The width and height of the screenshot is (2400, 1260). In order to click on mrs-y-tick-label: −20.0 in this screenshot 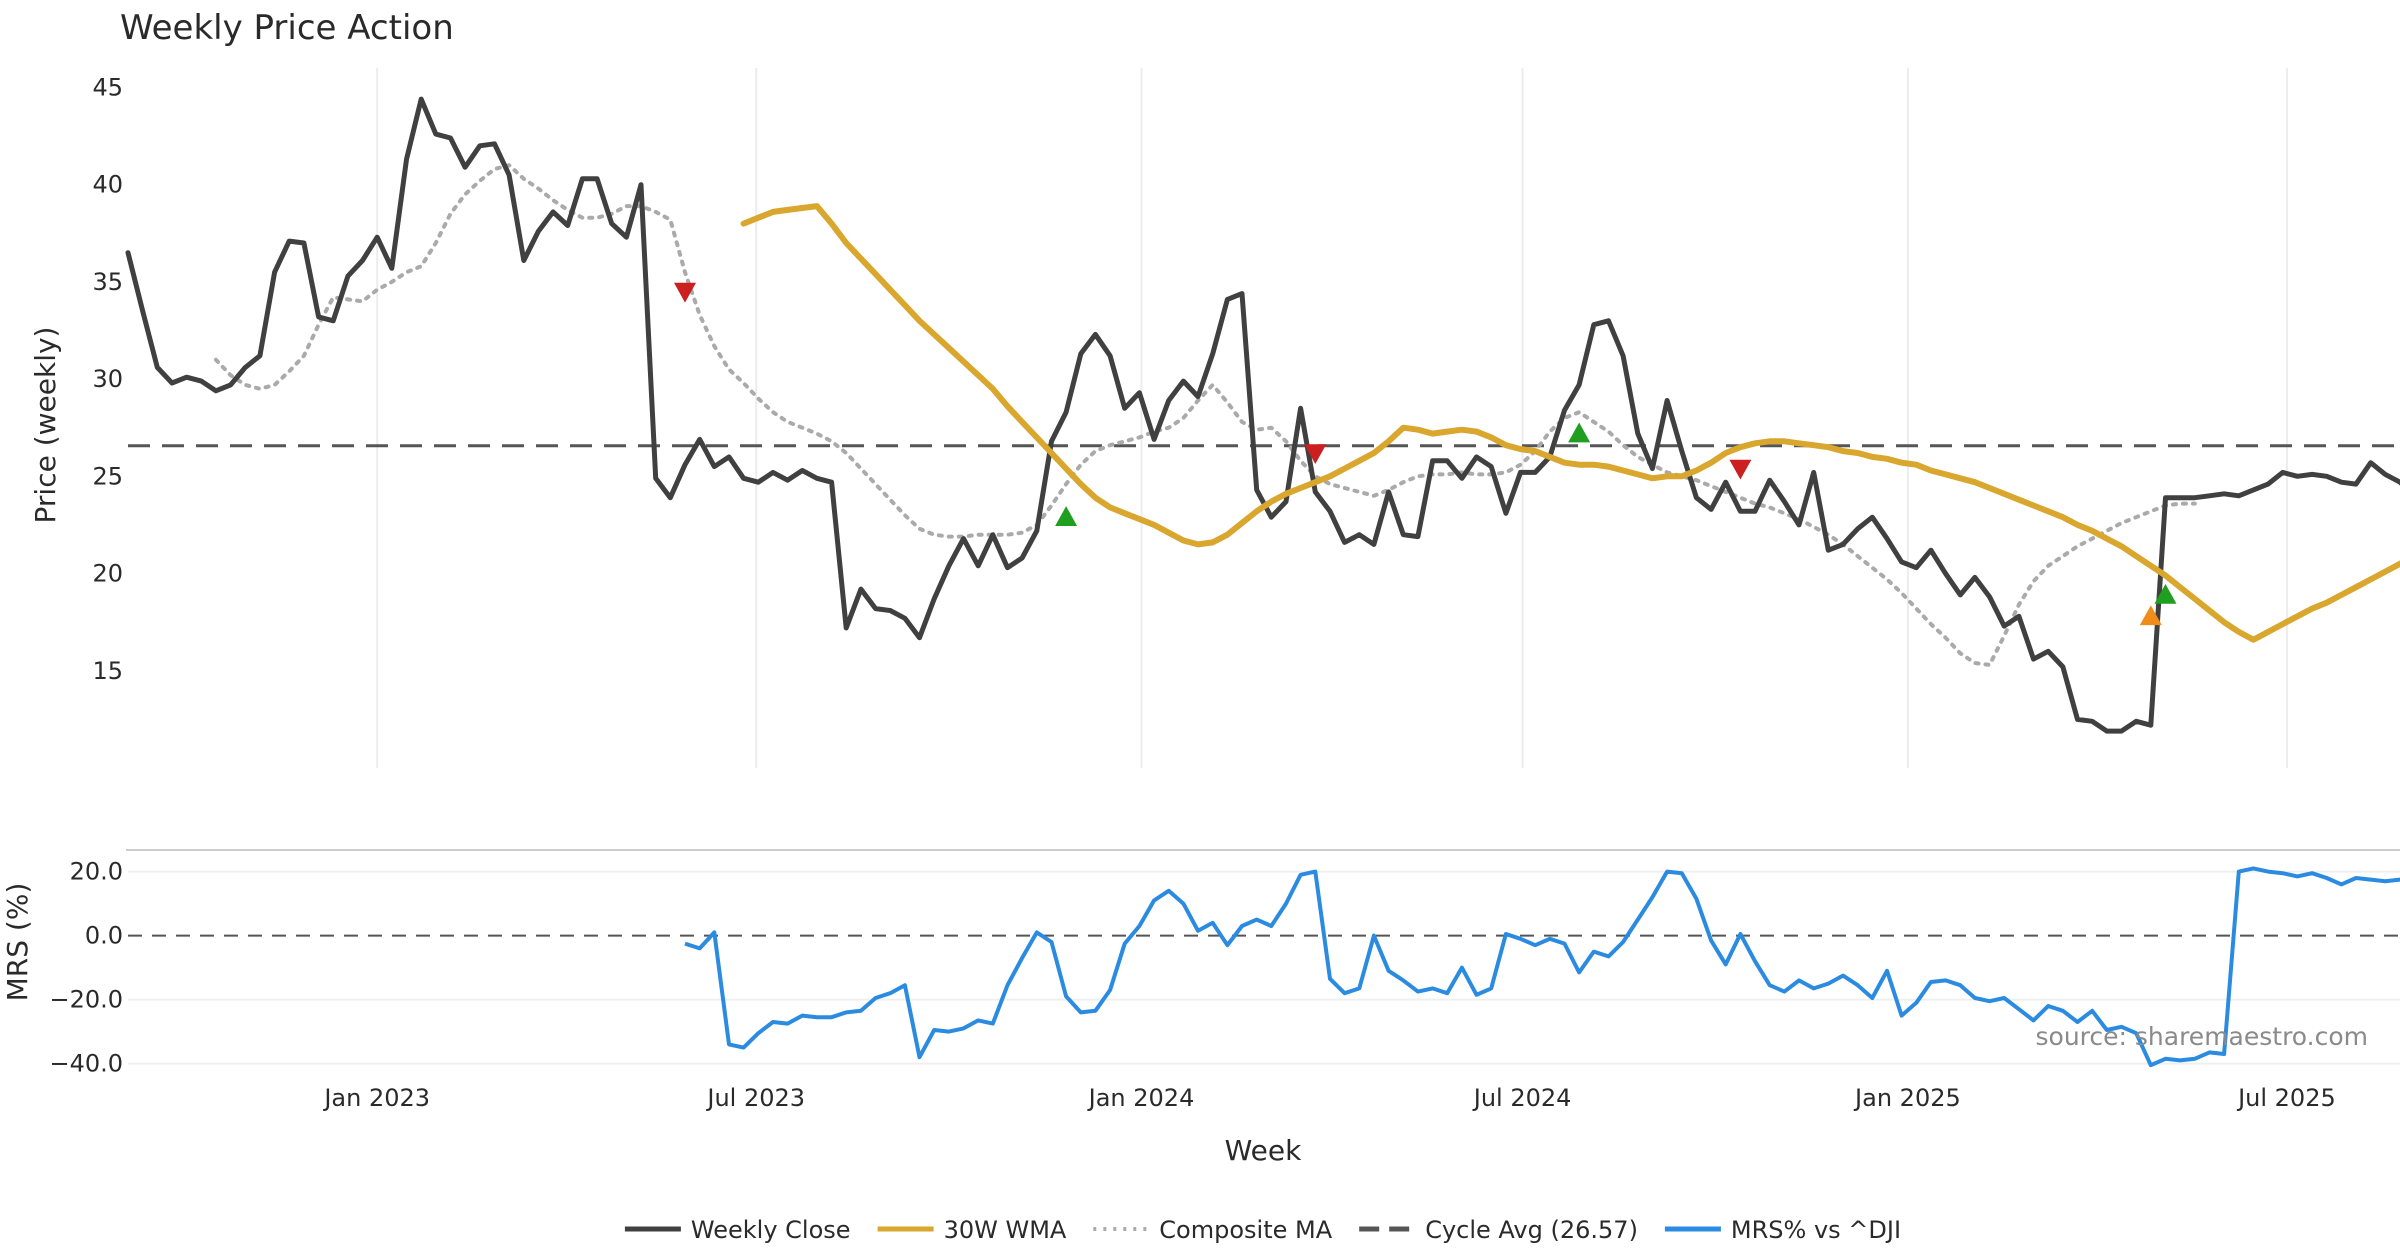, I will do `click(86, 1000)`.